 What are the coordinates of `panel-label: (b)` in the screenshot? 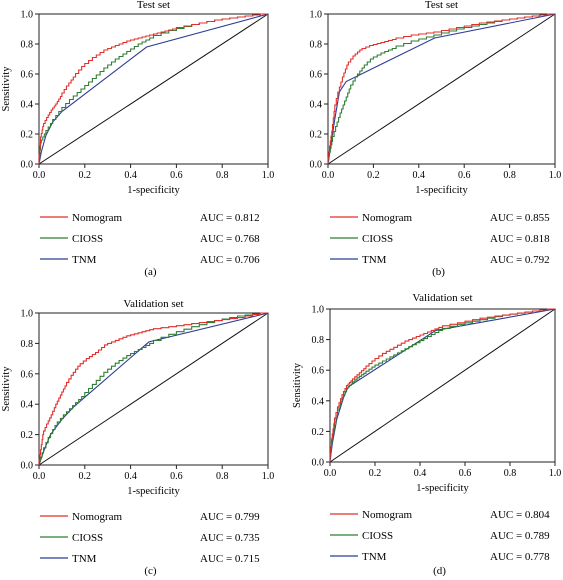 It's located at (438, 272).